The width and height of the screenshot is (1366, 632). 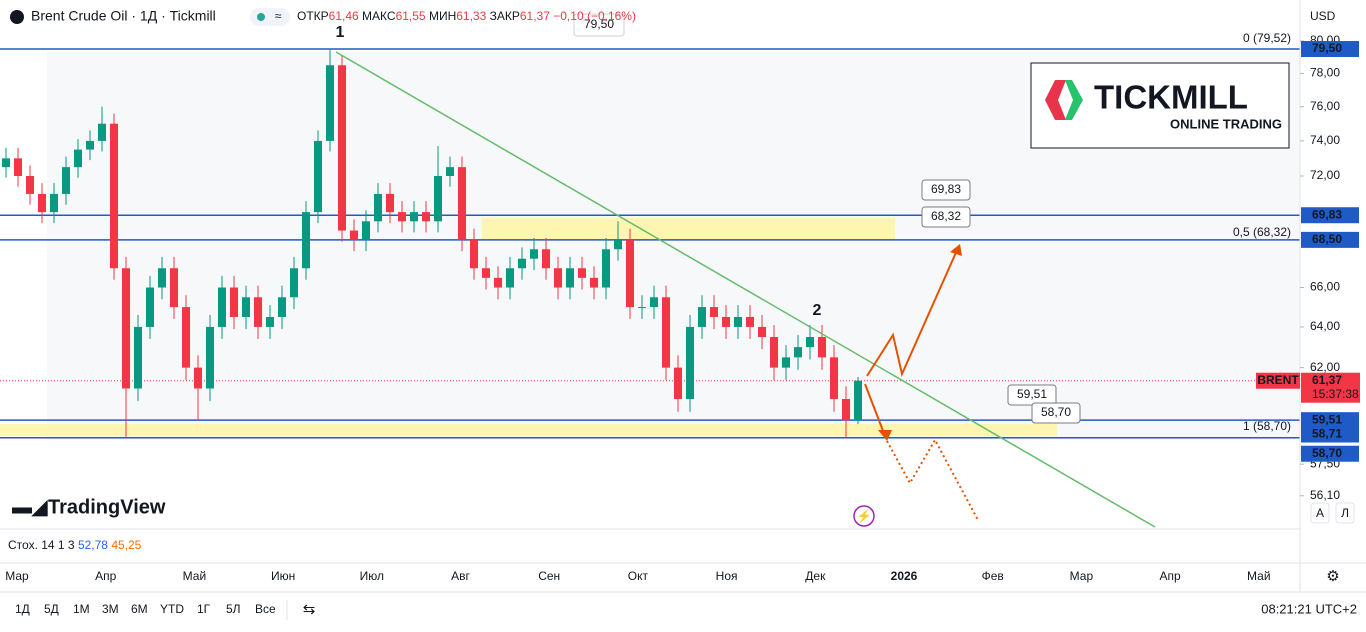 I want to click on fib-label: 0 (79,52), so click(x=1267, y=38).